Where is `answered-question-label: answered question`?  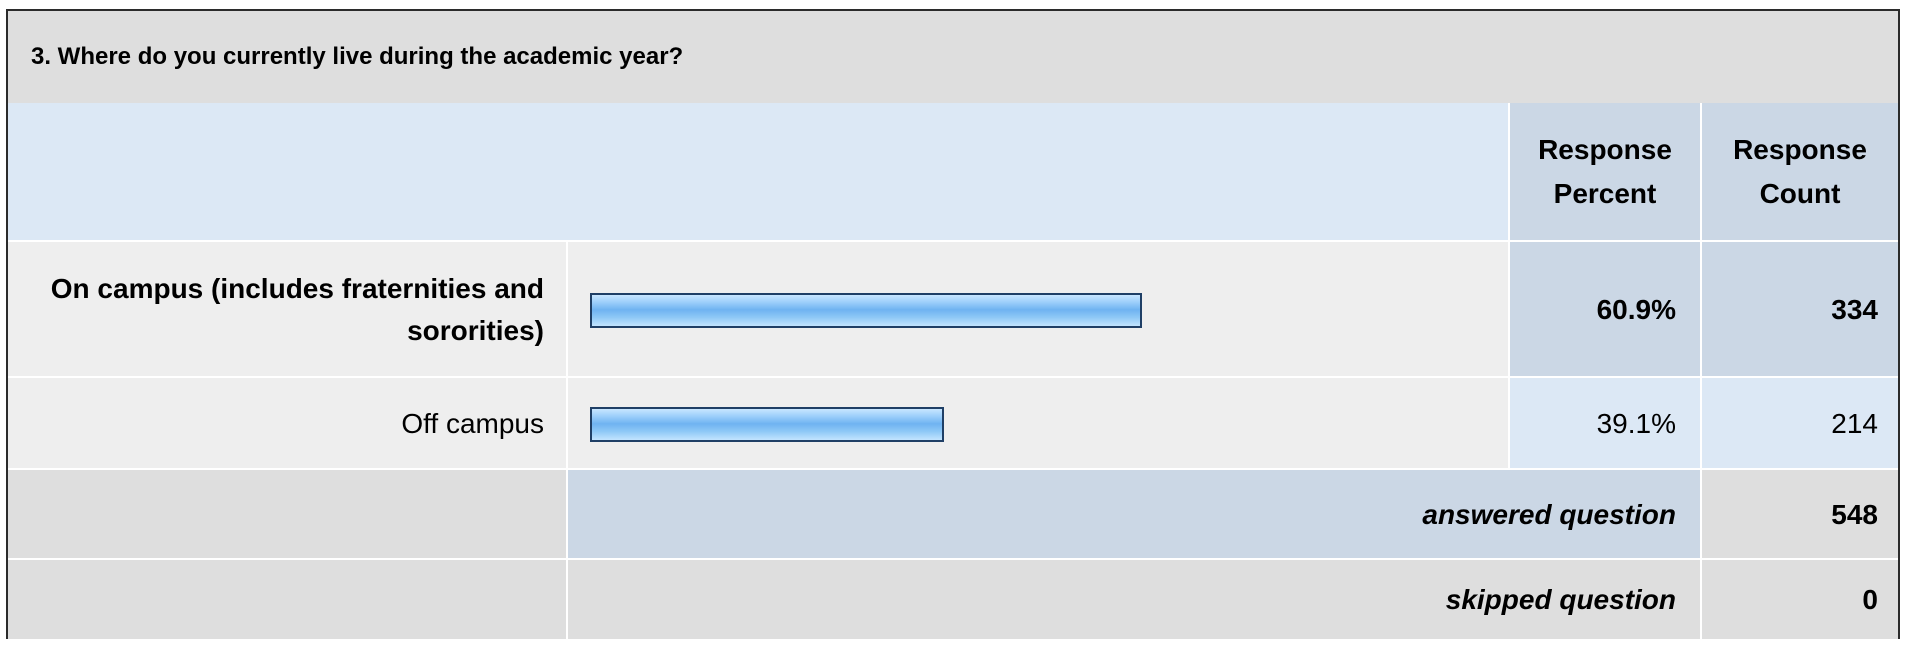
answered-question-label: answered question is located at coordinates (1135, 515).